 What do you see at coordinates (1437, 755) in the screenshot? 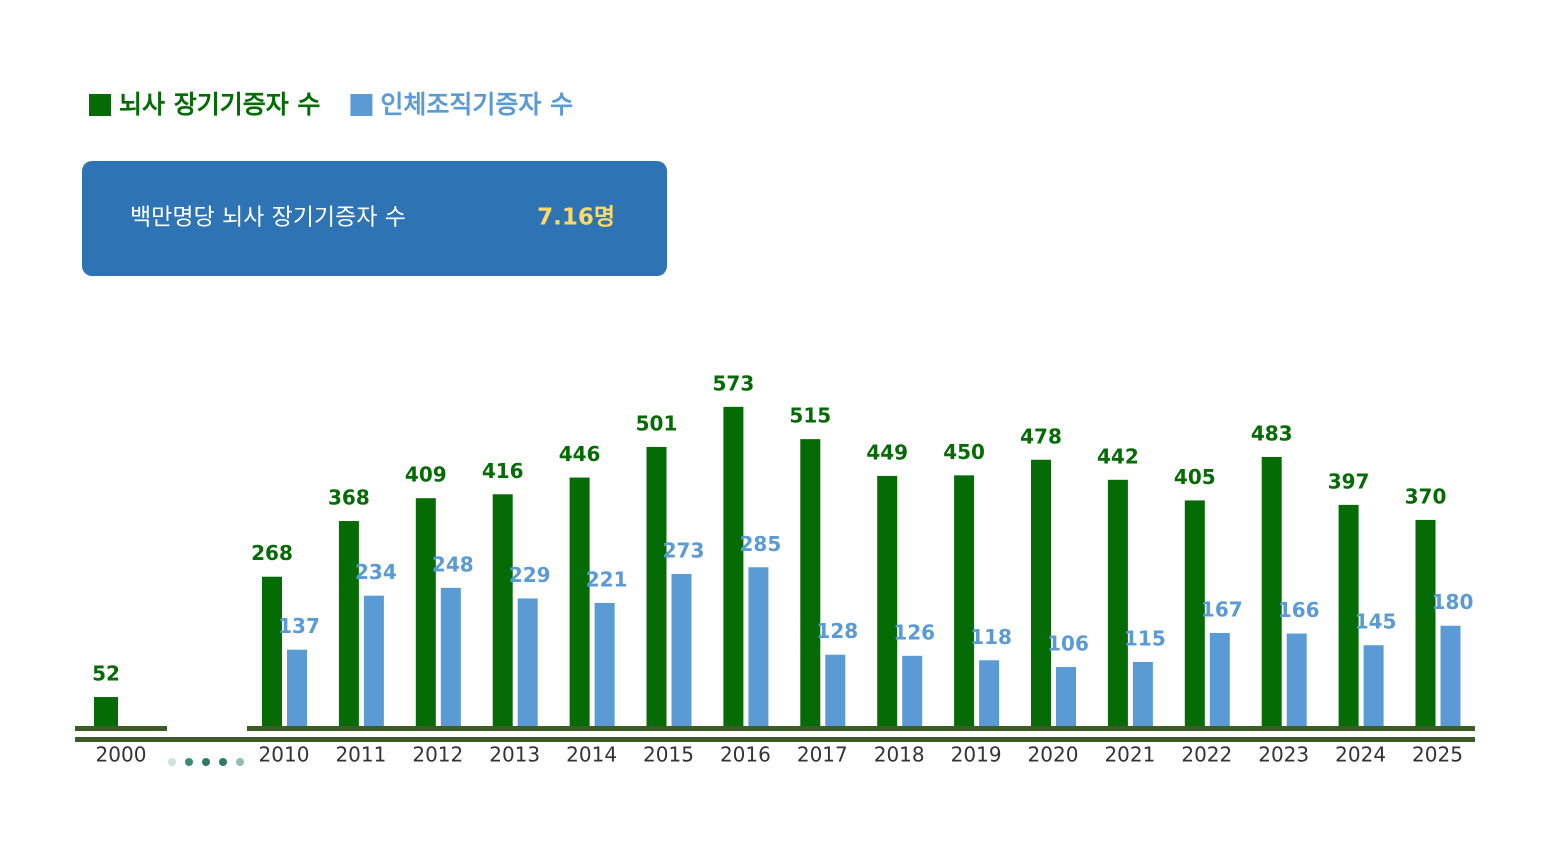
I see `x-tick-label: 2025` at bounding box center [1437, 755].